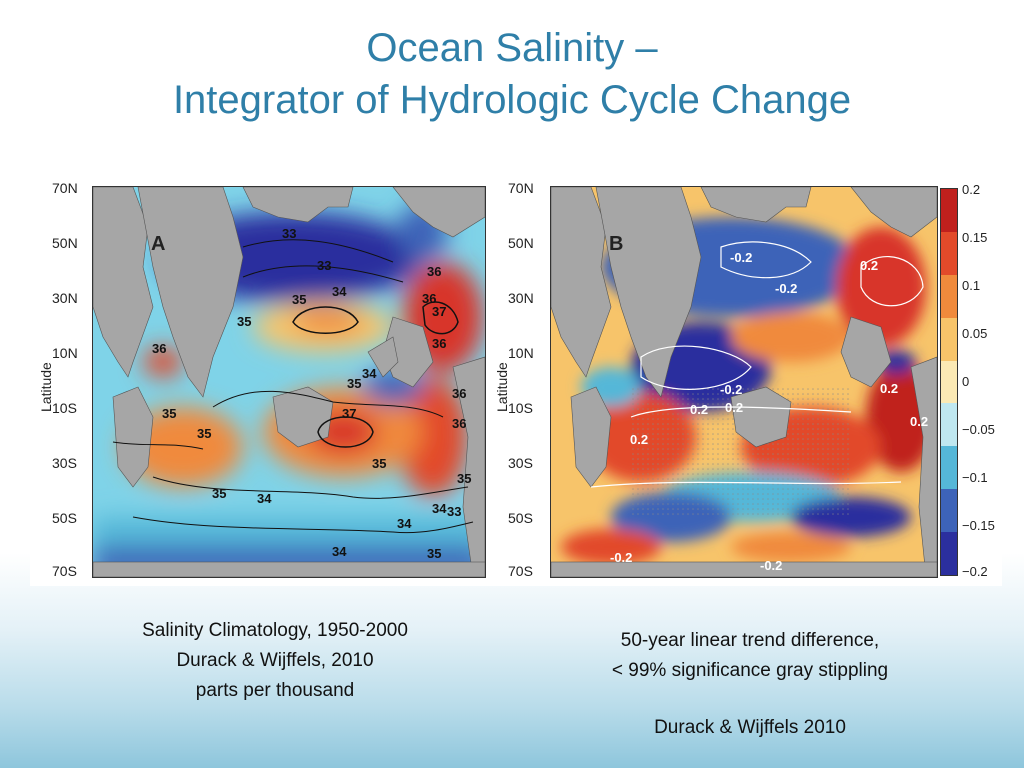 The image size is (1024, 768). Describe the element at coordinates (978, 525) in the screenshot. I see `colorbar-tick: −0.15` at that location.